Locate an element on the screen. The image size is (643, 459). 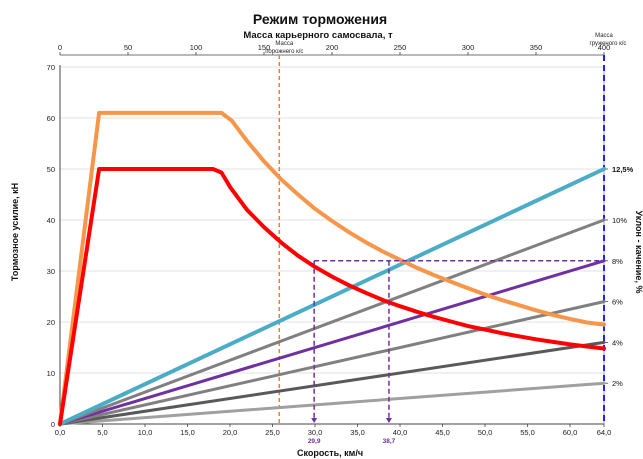
y-tick-label-2: 20 is located at coordinates (51, 322).